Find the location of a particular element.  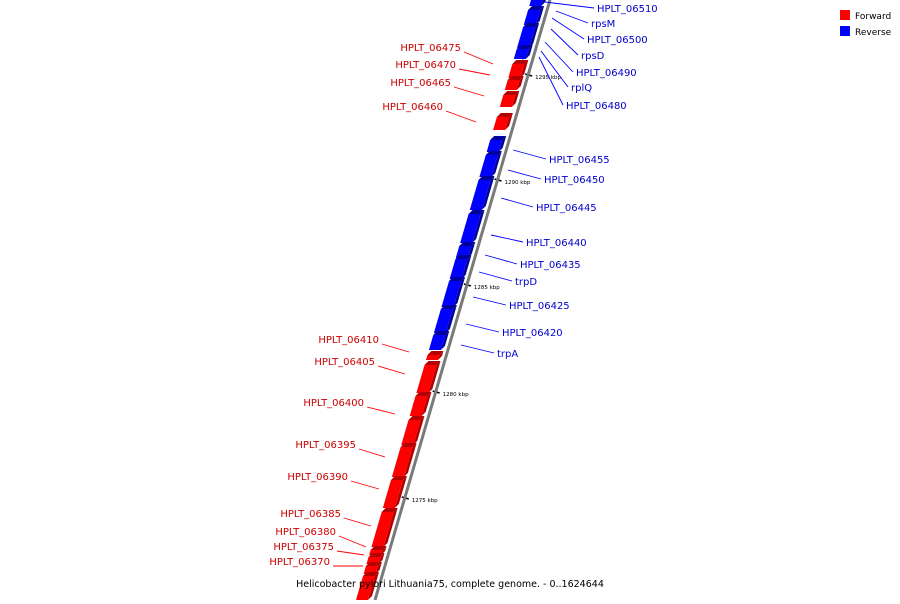

gene-label-text: HPLT_06380 is located at coordinates (305, 532).